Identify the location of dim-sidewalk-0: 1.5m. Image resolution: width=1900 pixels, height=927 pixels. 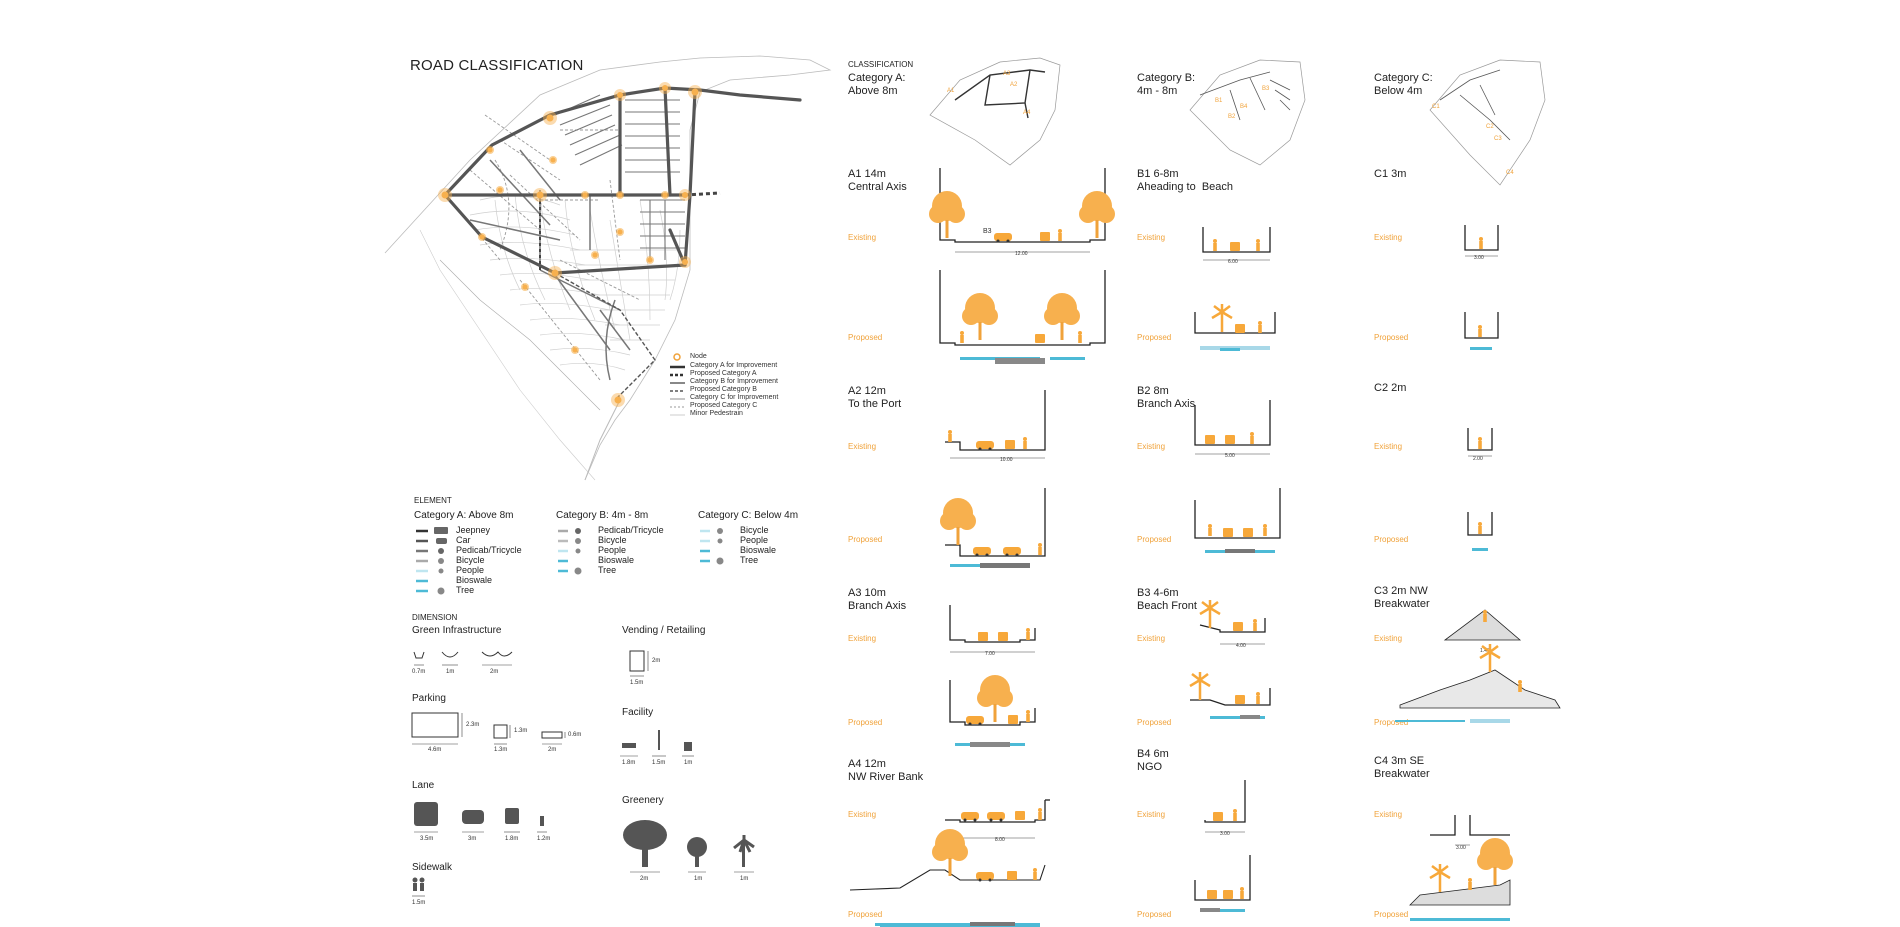
(419, 903).